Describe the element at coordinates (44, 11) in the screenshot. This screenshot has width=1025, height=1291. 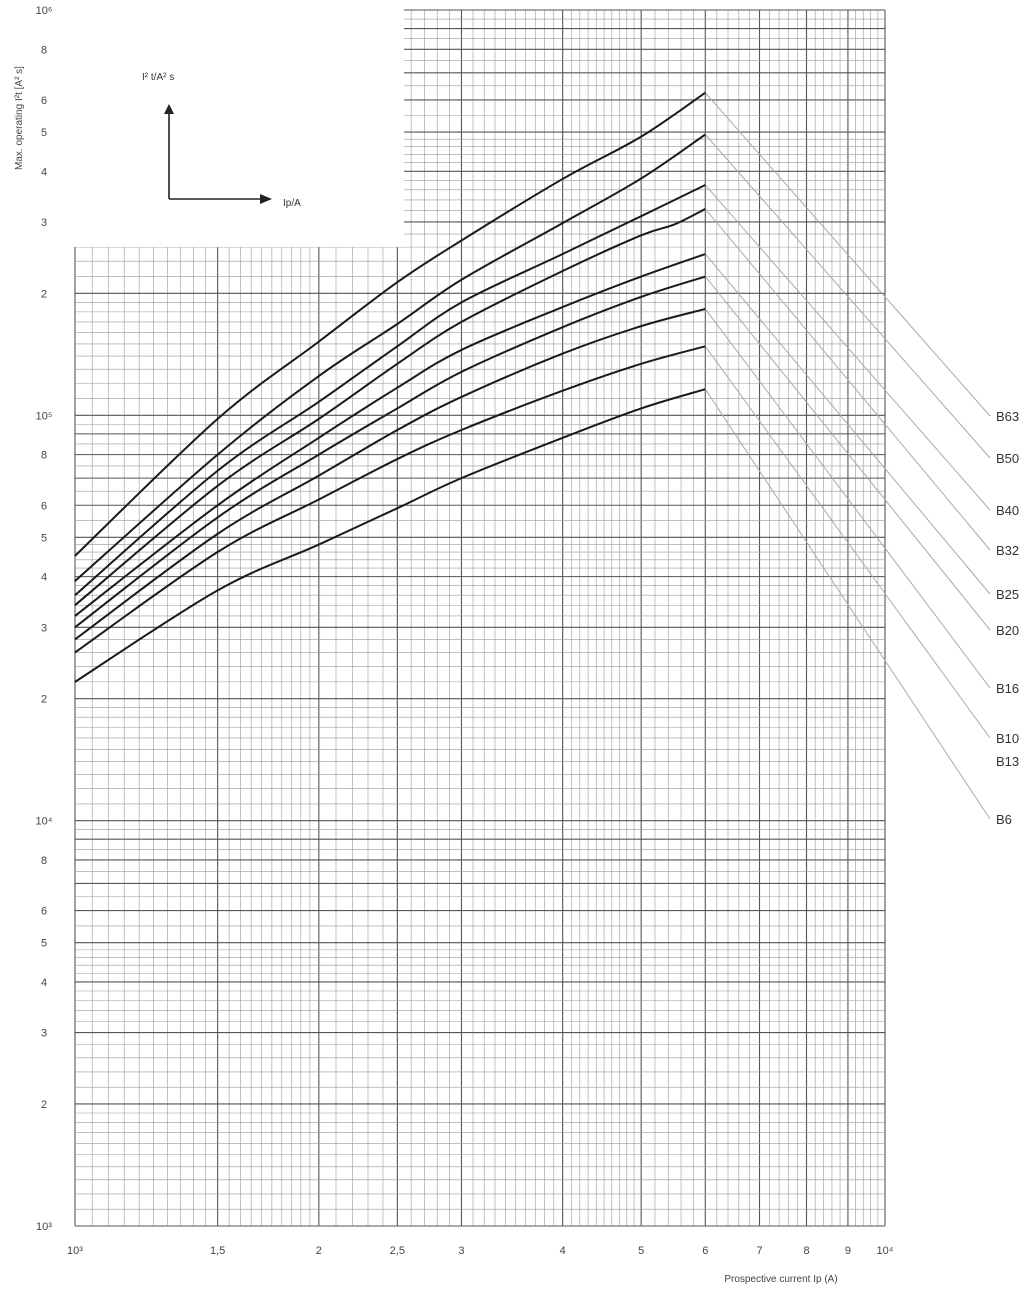
I see `y-tick-label: 10⁶` at that location.